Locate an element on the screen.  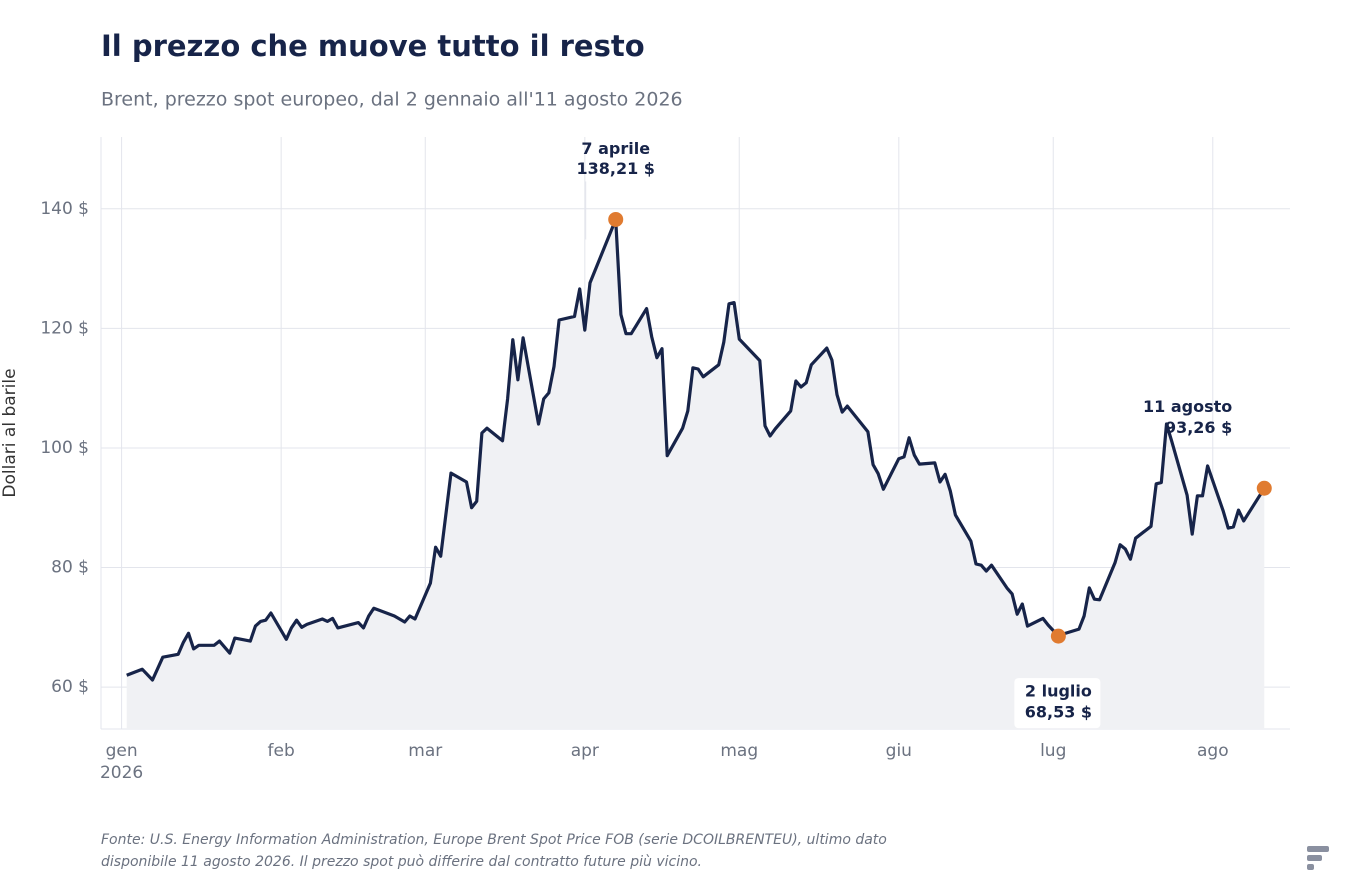
x-tick-label: apr is located at coordinates (585, 751).